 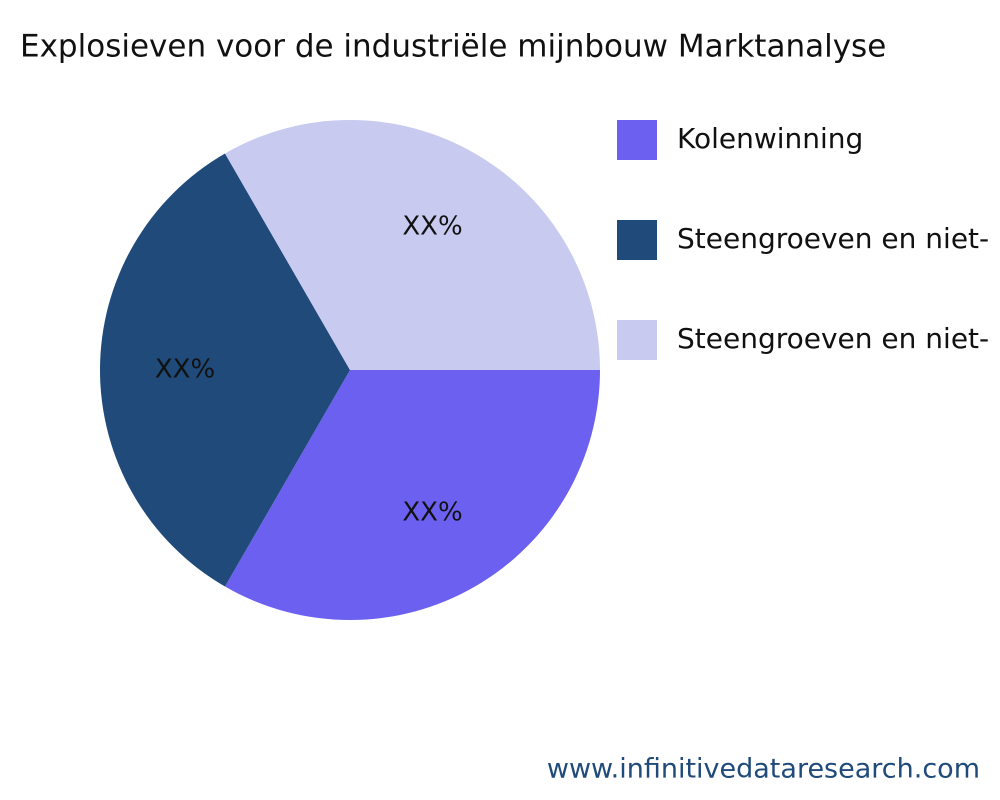 What do you see at coordinates (770, 138) in the screenshot?
I see `legend-label: Kolenwinning` at bounding box center [770, 138].